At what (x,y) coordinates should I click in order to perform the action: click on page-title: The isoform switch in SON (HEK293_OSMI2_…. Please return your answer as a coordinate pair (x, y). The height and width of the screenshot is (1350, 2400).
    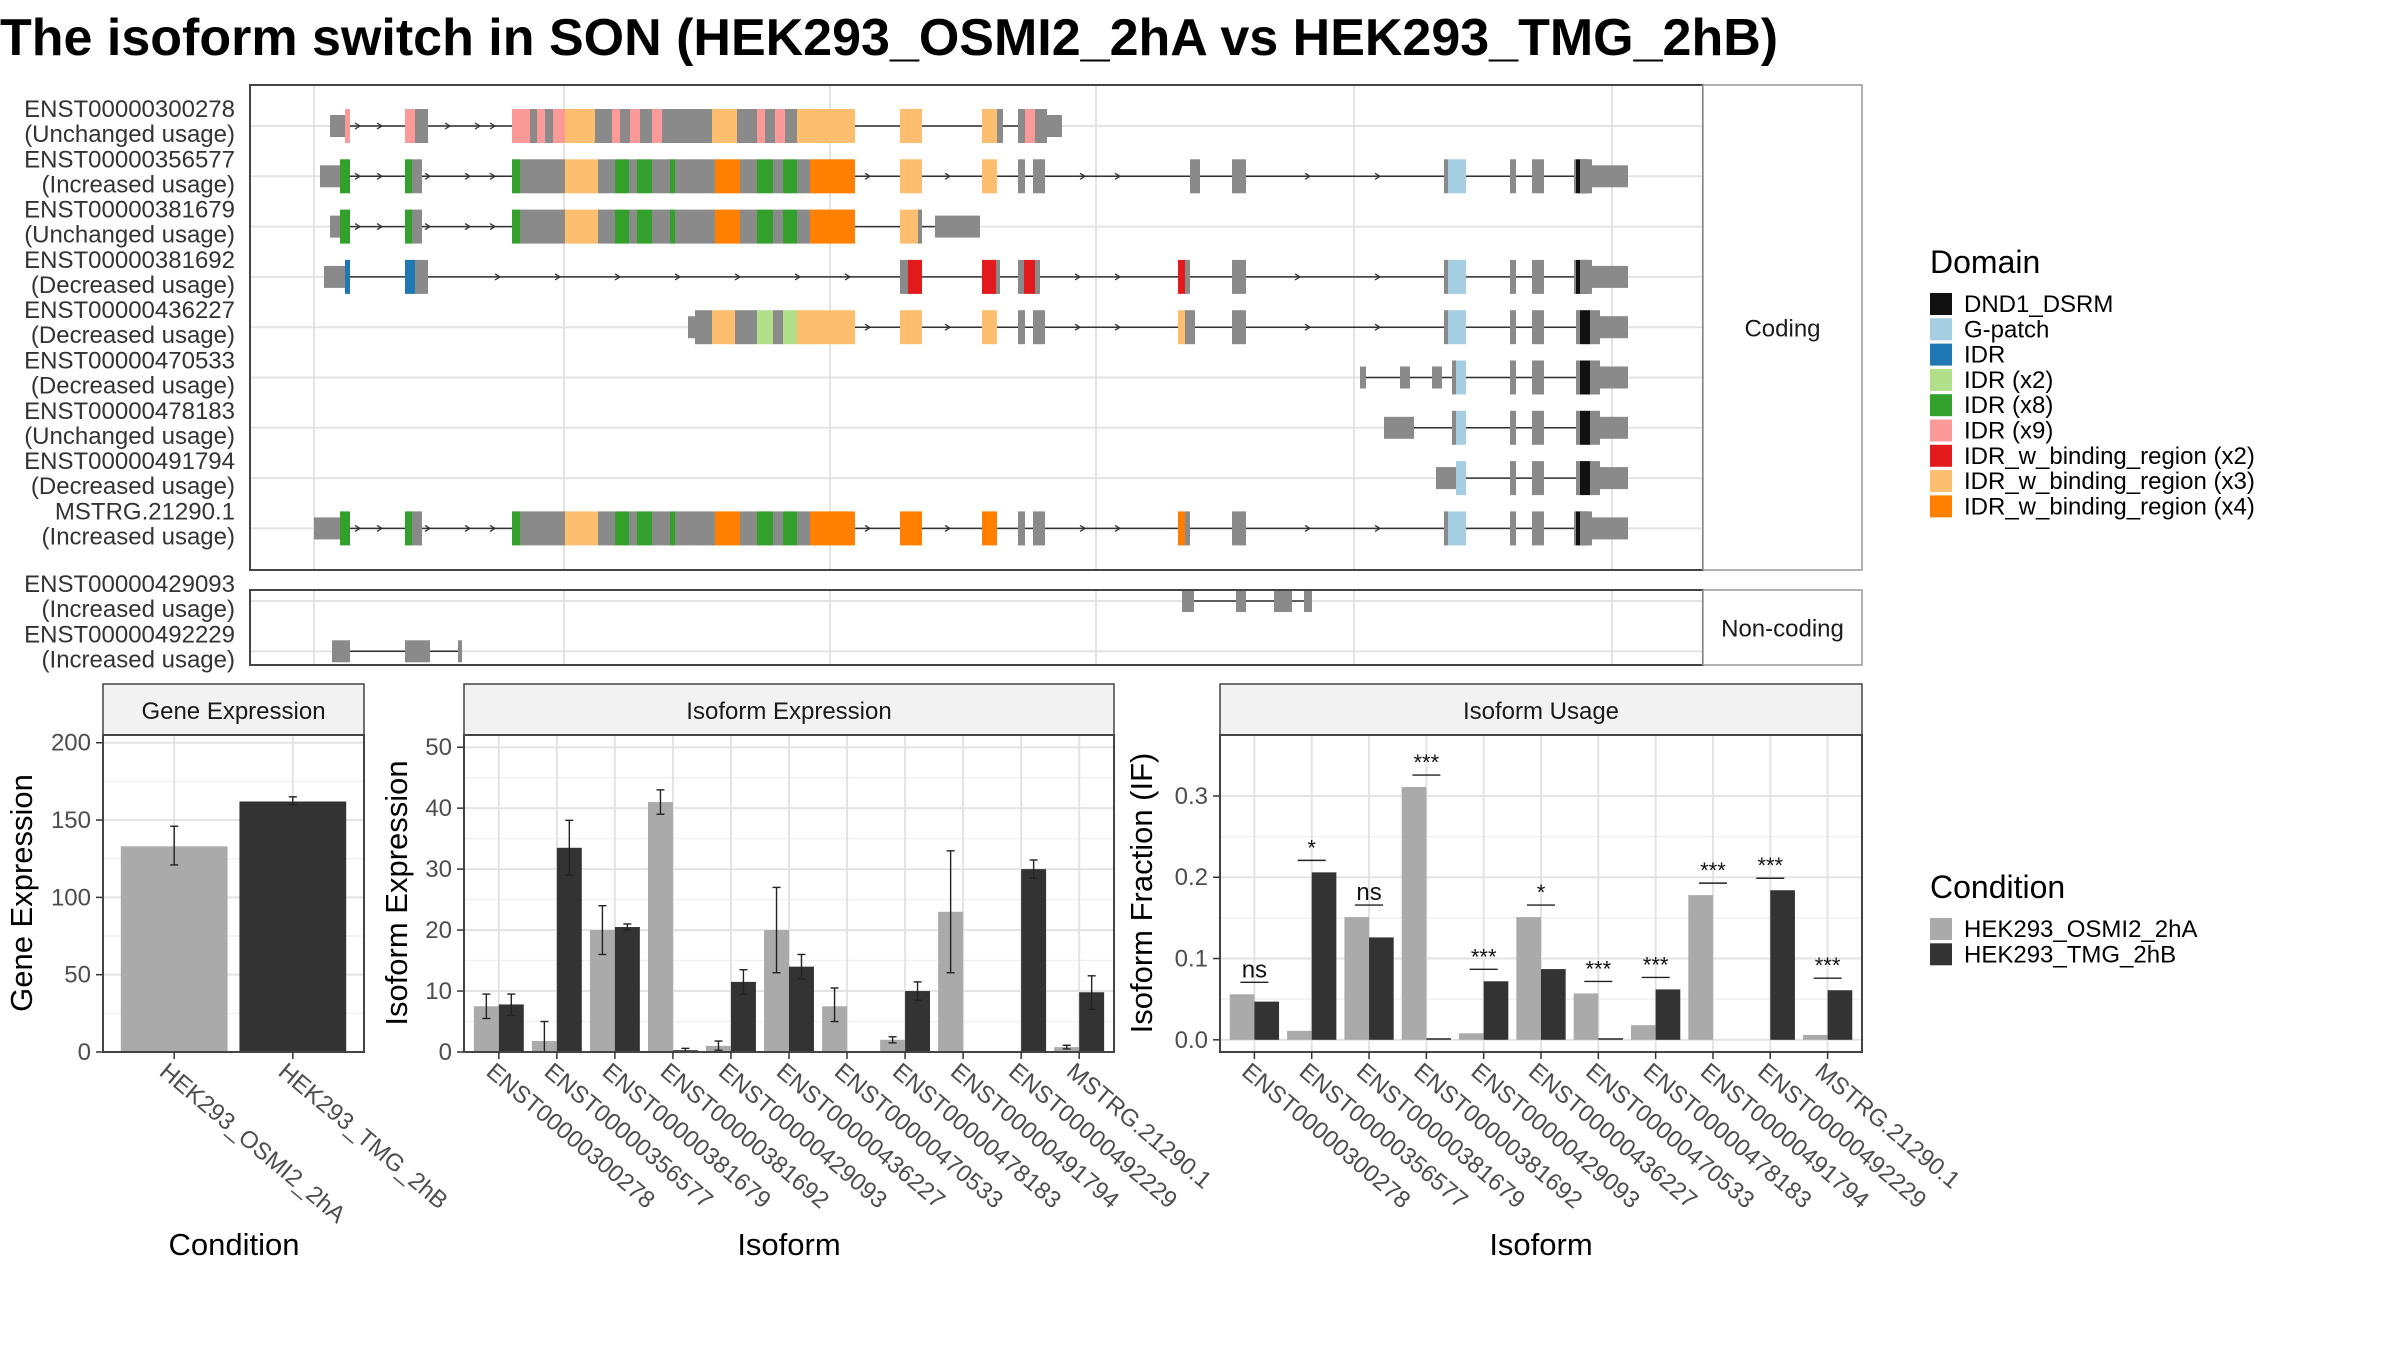
    Looking at the image, I should click on (889, 38).